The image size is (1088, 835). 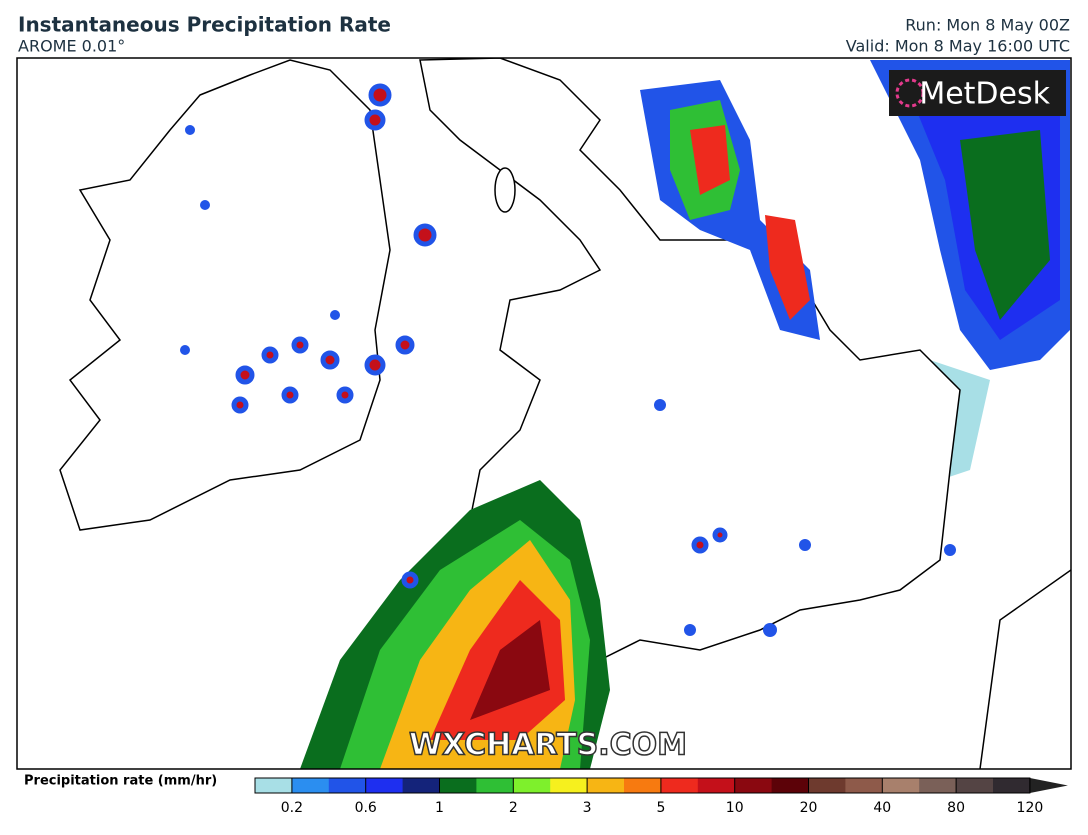 What do you see at coordinates (439, 808) in the screenshot?
I see `colorbar-tick-label: 1` at bounding box center [439, 808].